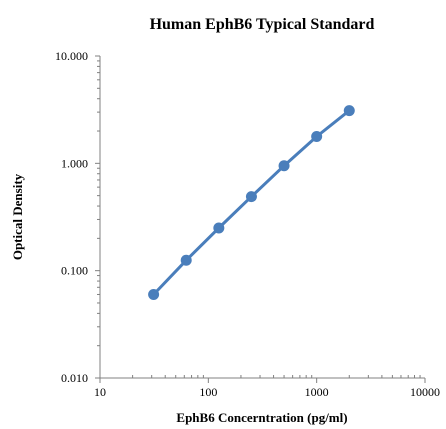 This screenshot has height=429, width=446. I want to click on y-tick-label: 10.000, so click(71, 56).